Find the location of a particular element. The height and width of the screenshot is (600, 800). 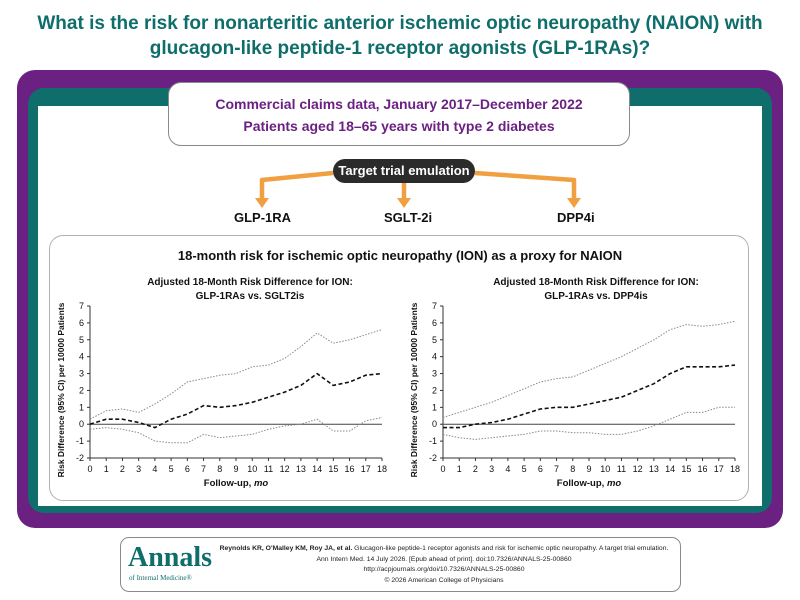

logo-subtitle: of Internal Medicine® is located at coordinates (160, 578).